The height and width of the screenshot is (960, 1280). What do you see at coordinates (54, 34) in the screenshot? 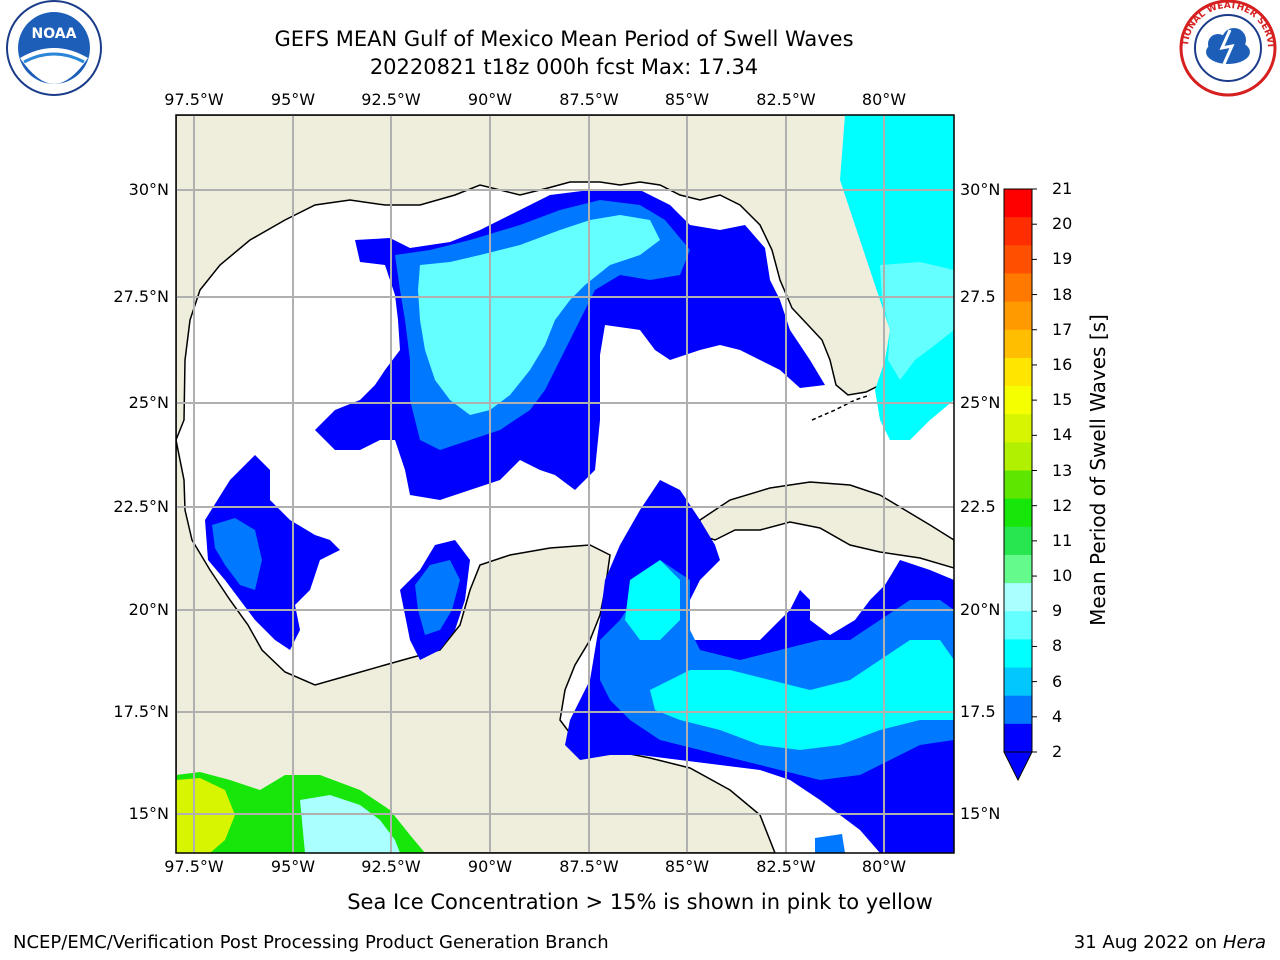
I see `noaa-logo-text: NOAA` at bounding box center [54, 34].